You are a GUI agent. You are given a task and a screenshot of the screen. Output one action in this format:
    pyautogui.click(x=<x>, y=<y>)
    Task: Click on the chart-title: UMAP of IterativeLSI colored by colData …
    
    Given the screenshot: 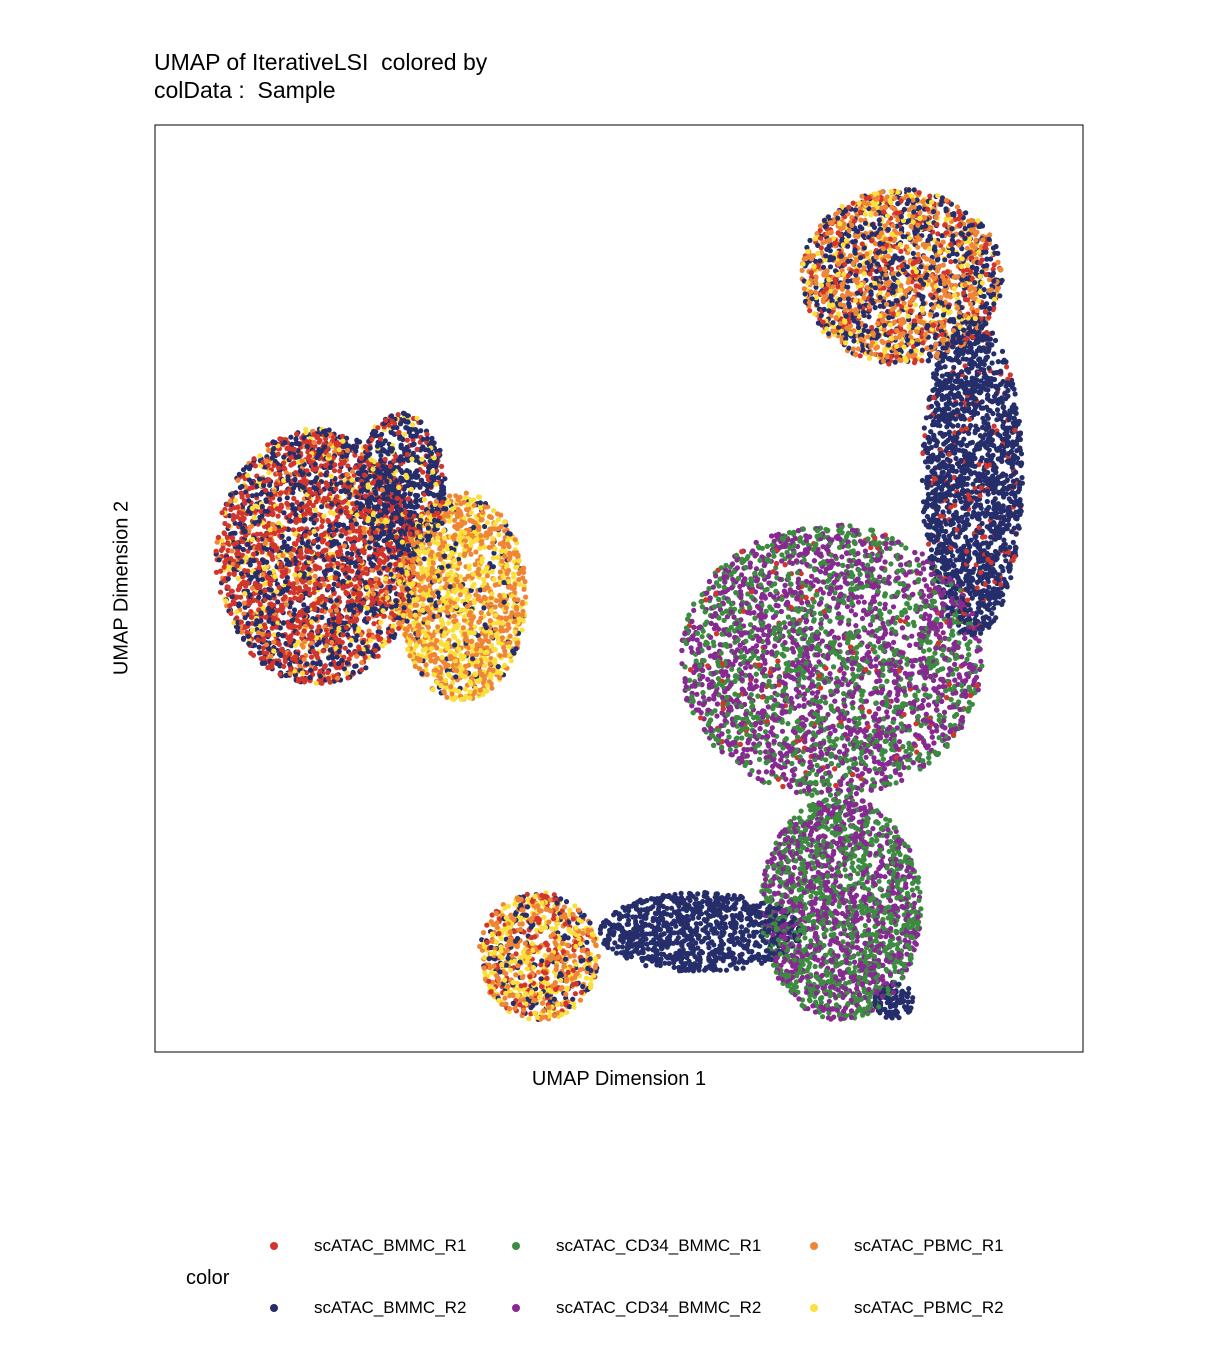 What is the action you would take?
    pyautogui.click(x=320, y=76)
    